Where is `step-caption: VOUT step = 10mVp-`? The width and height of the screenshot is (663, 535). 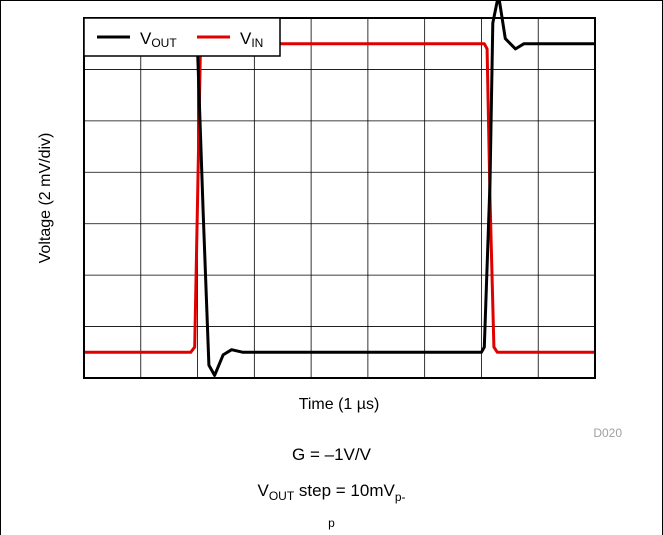 step-caption: VOUT step = 10mVp- is located at coordinates (331, 492).